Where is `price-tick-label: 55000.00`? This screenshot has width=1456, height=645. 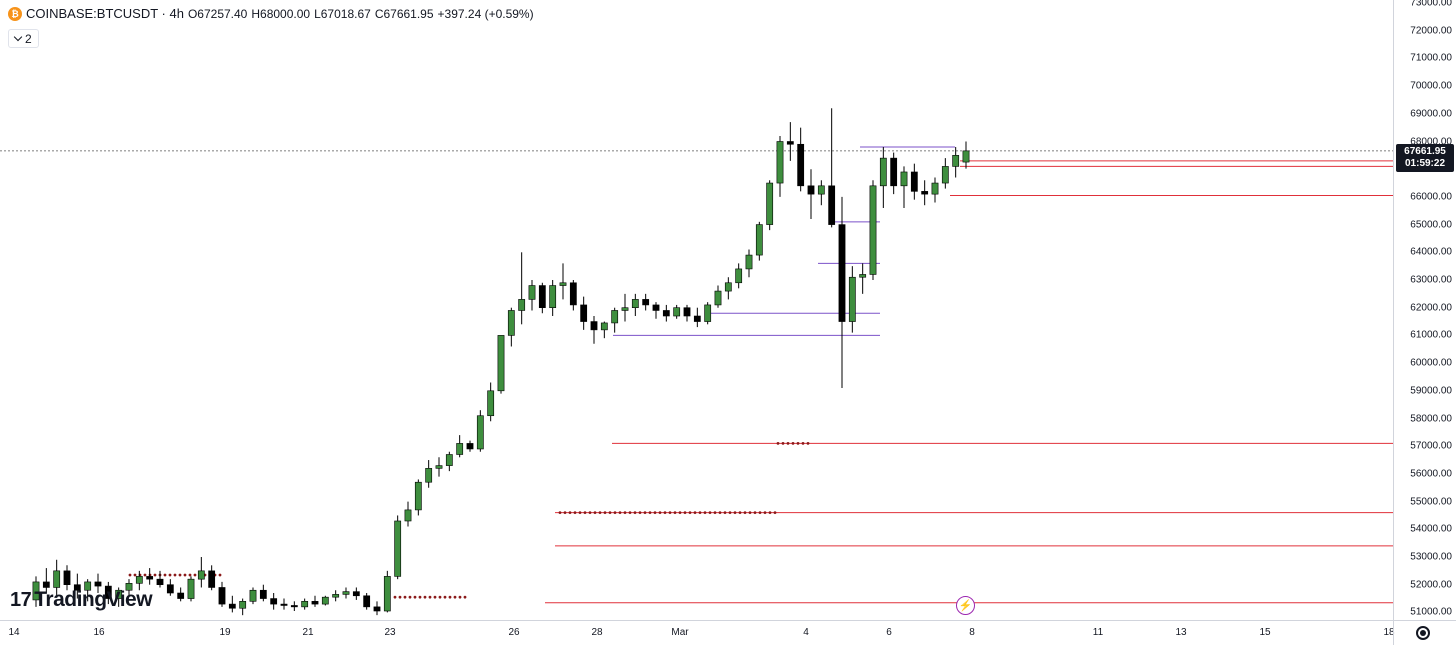
price-tick-label: 55000.00 is located at coordinates (1431, 502).